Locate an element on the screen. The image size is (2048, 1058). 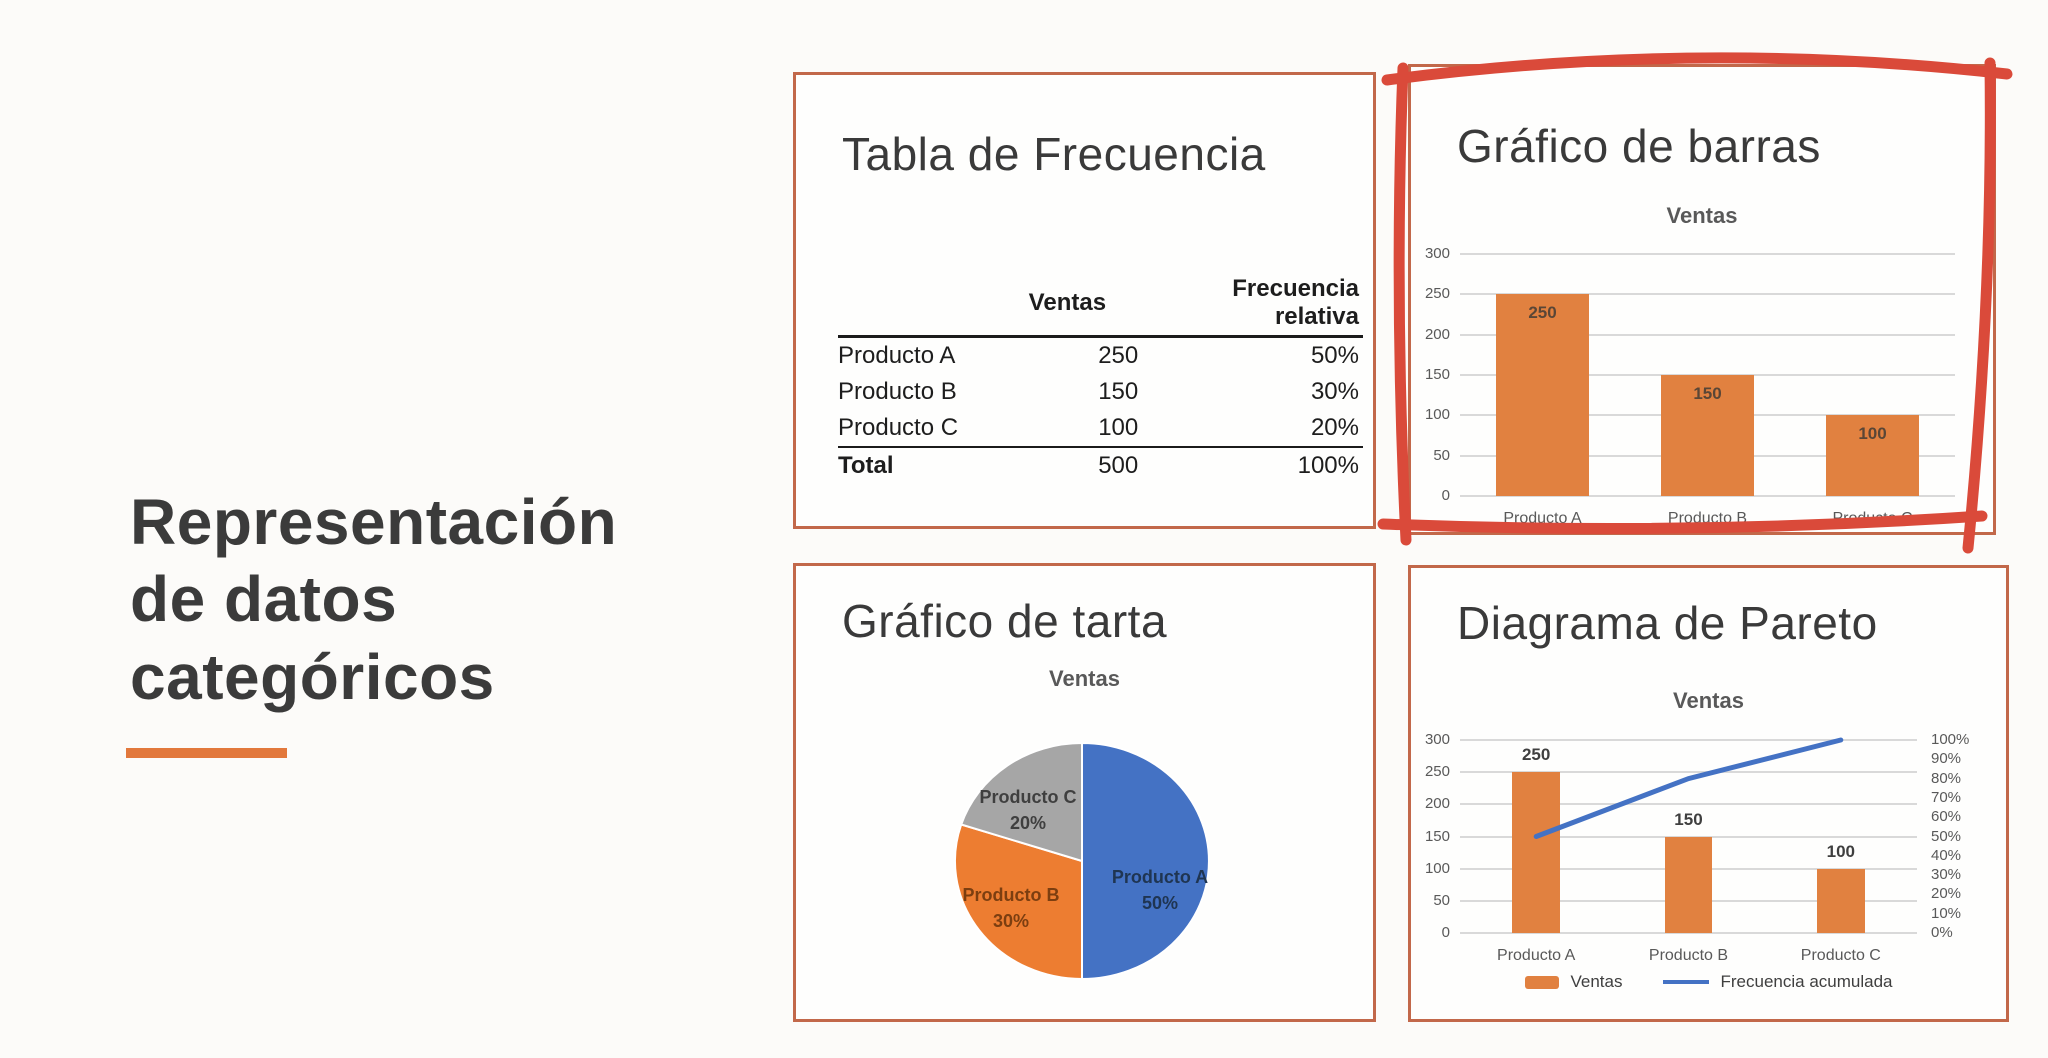
cell-ventas: 150 is located at coordinates (1118, 391).